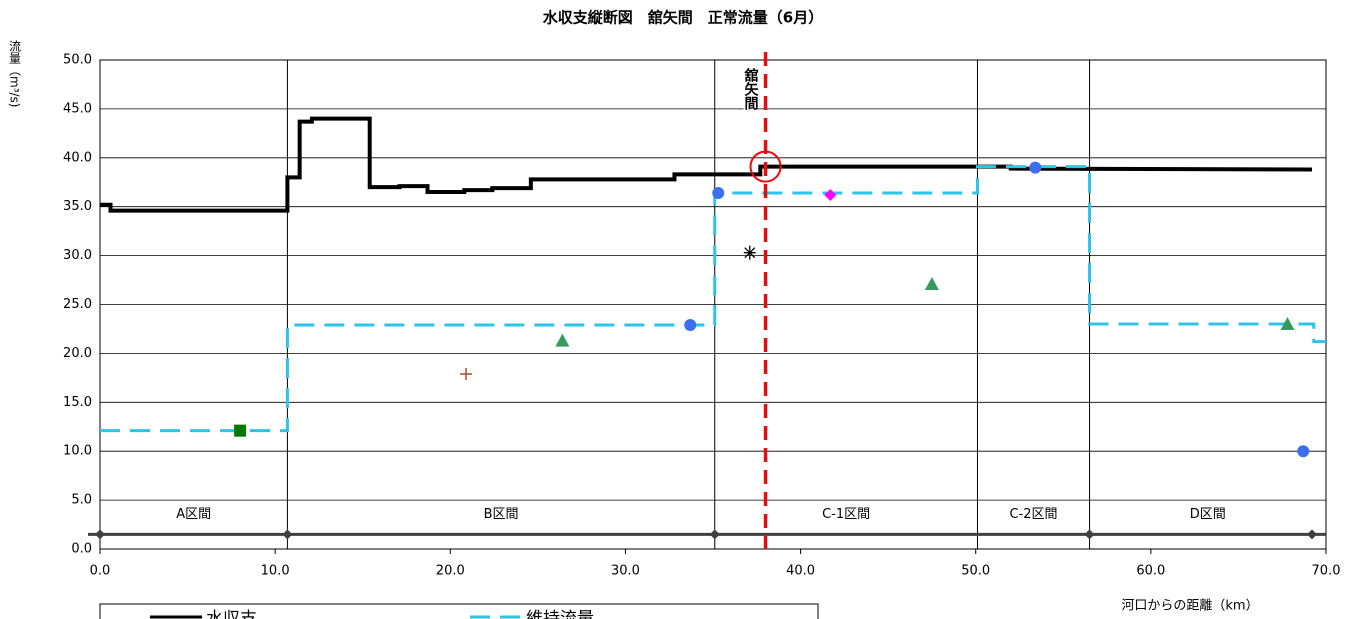  I want to click on section-label: C-2区間, so click(1033, 514).